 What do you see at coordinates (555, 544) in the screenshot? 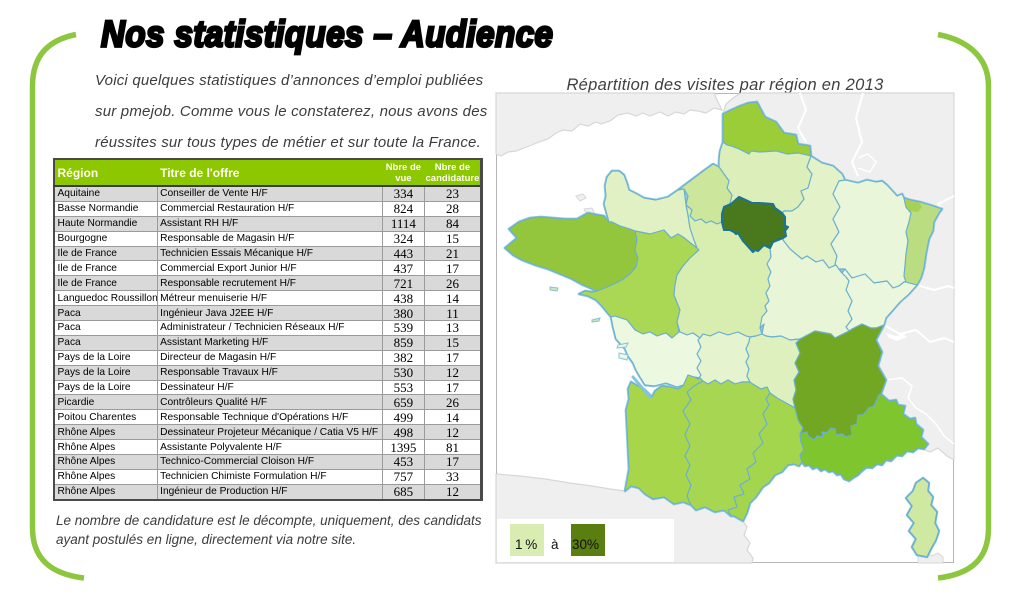
I see `svg-text: à` at bounding box center [555, 544].